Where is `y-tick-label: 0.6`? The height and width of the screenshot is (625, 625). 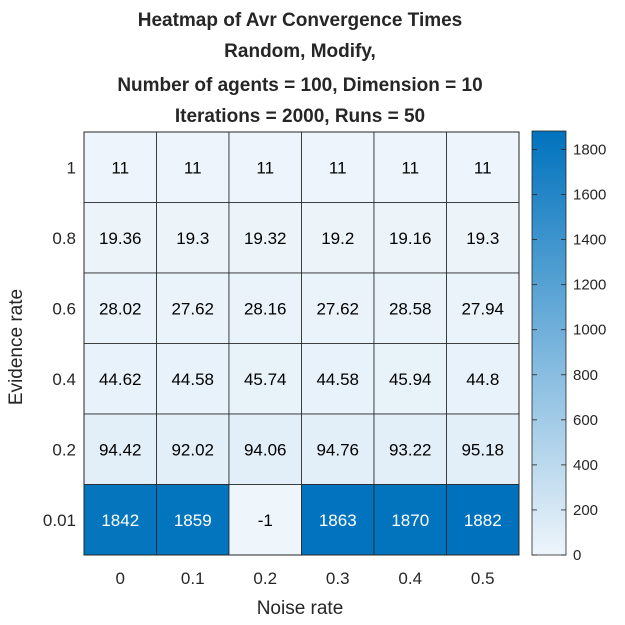 y-tick-label: 0.6 is located at coordinates (64, 308).